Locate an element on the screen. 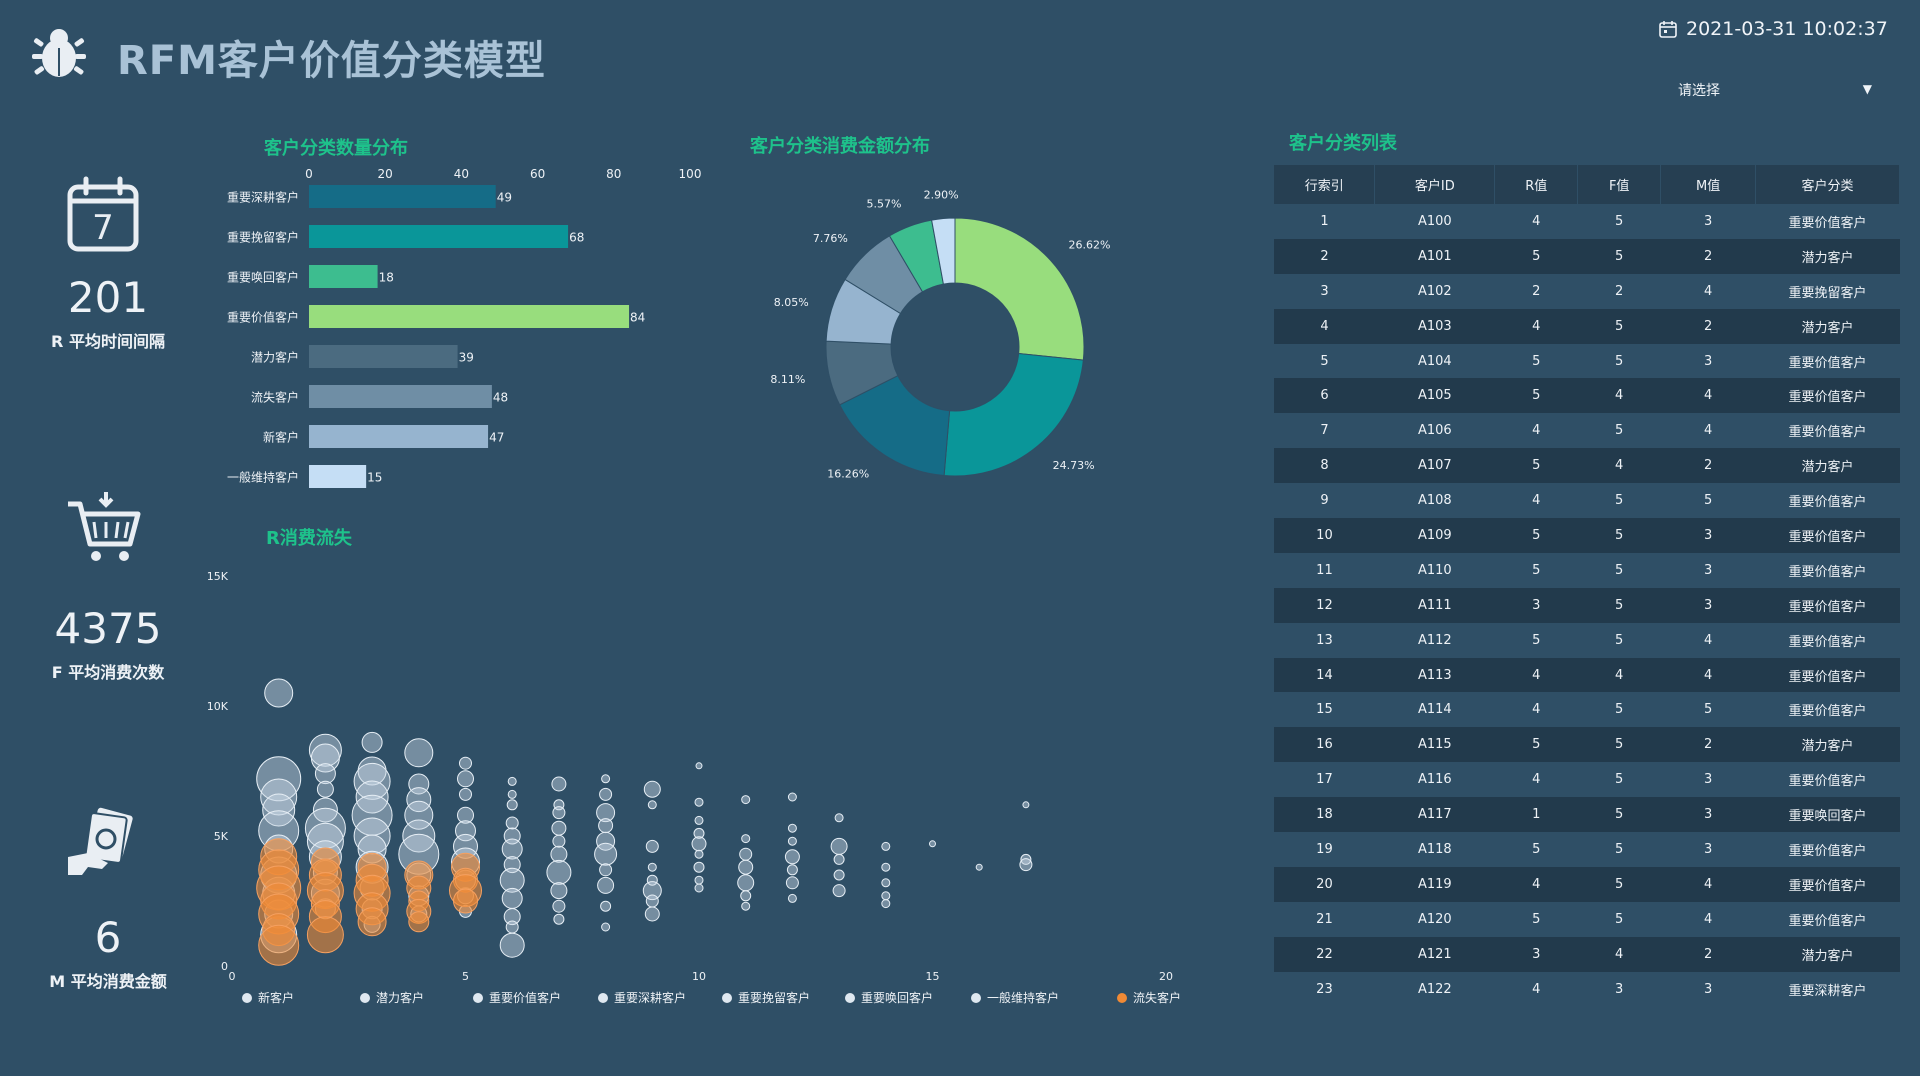 The image size is (1920, 1076). table-row: 11 A110 5 5 3 重要价值客户 is located at coordinates (1587, 570).